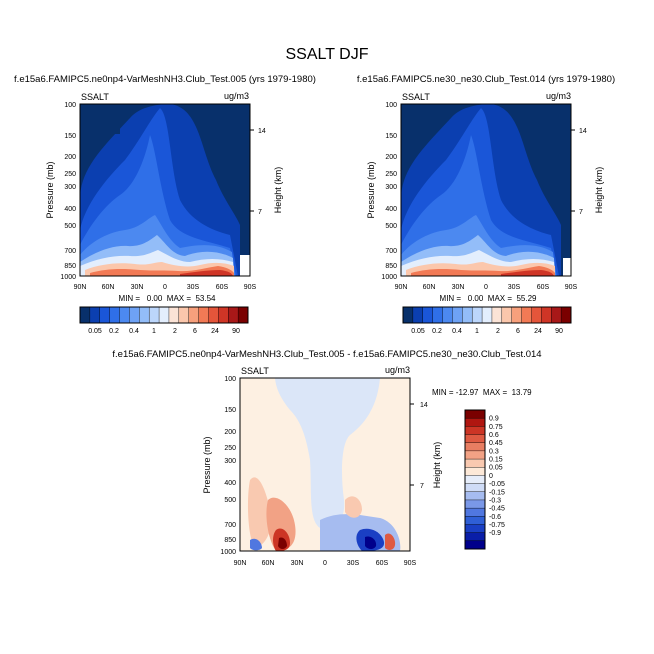 This screenshot has height=654, width=654. Describe the element at coordinates (486, 190) in the screenshot. I see `contour-field` at that location.